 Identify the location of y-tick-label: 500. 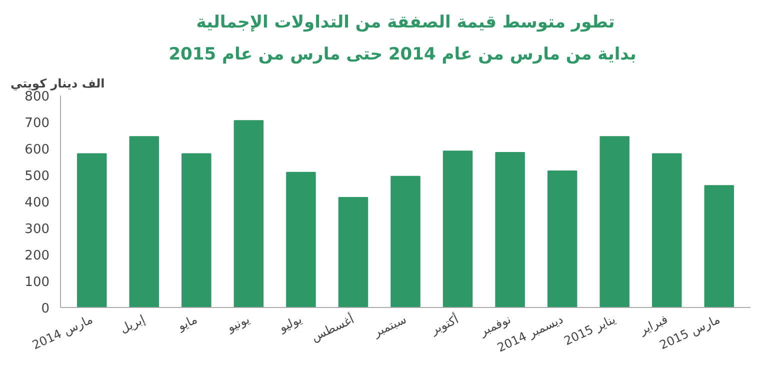
(37, 176).